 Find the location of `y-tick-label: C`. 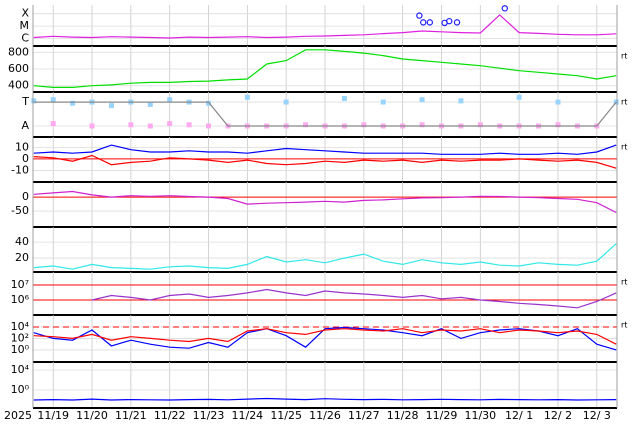

y-tick-label: C is located at coordinates (25, 38).